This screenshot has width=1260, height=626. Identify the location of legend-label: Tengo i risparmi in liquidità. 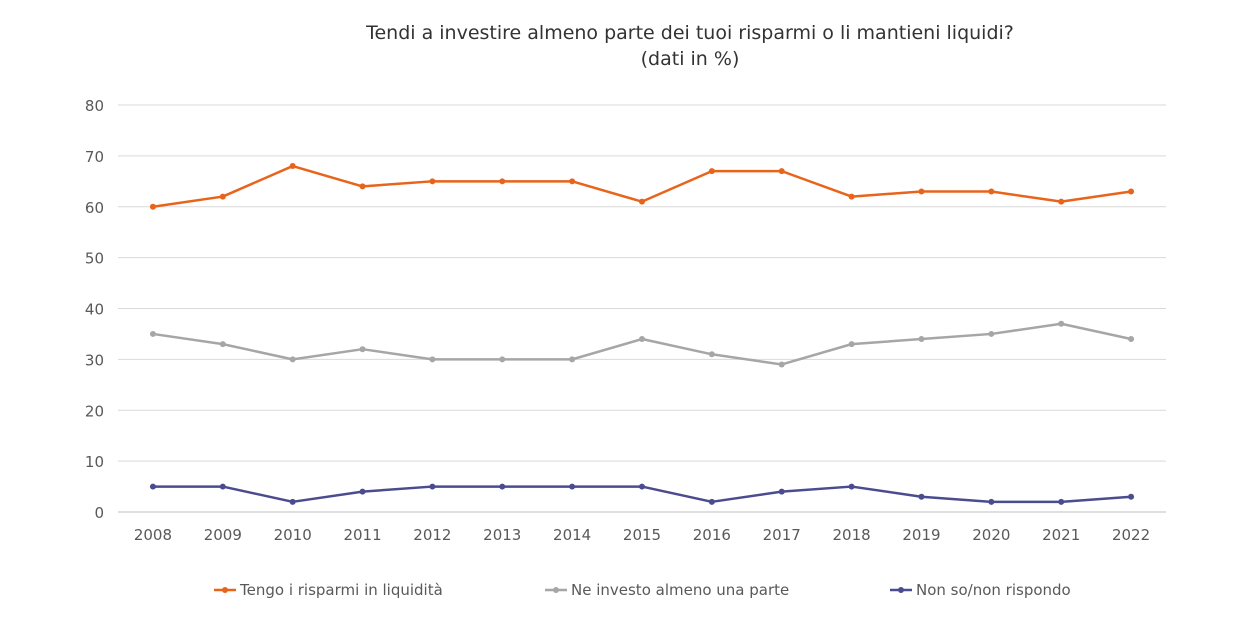
(341, 590).